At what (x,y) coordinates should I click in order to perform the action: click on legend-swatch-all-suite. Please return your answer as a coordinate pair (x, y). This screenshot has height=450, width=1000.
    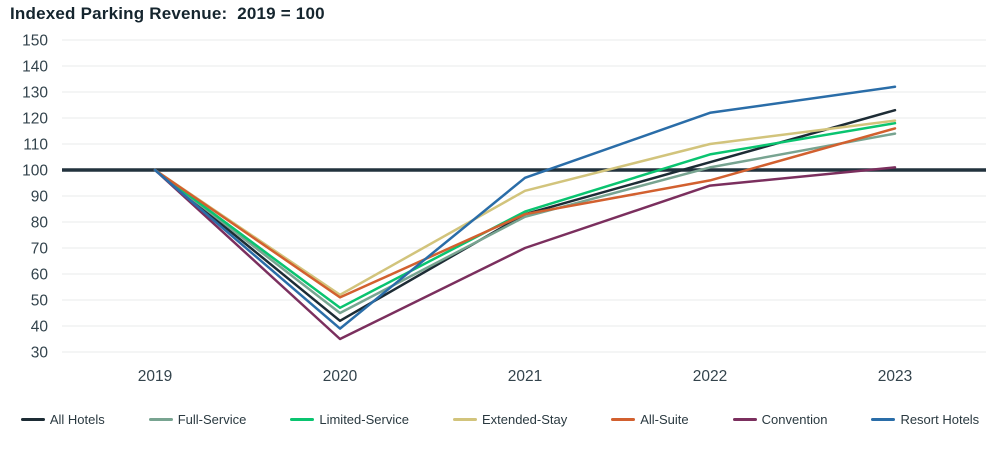
    Looking at the image, I should click on (623, 419).